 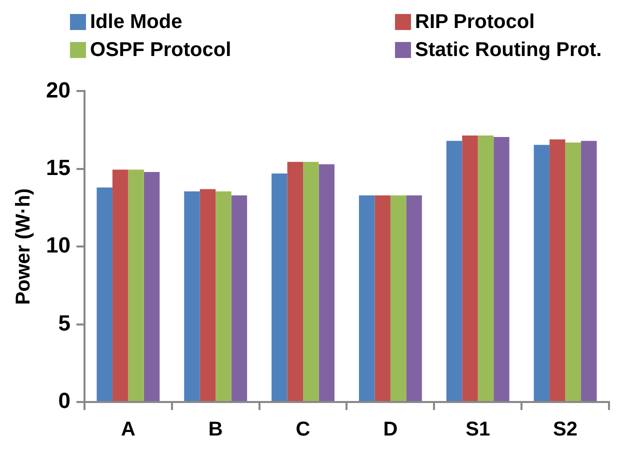 What do you see at coordinates (478, 429) in the screenshot?
I see `x-tick-label: S1` at bounding box center [478, 429].